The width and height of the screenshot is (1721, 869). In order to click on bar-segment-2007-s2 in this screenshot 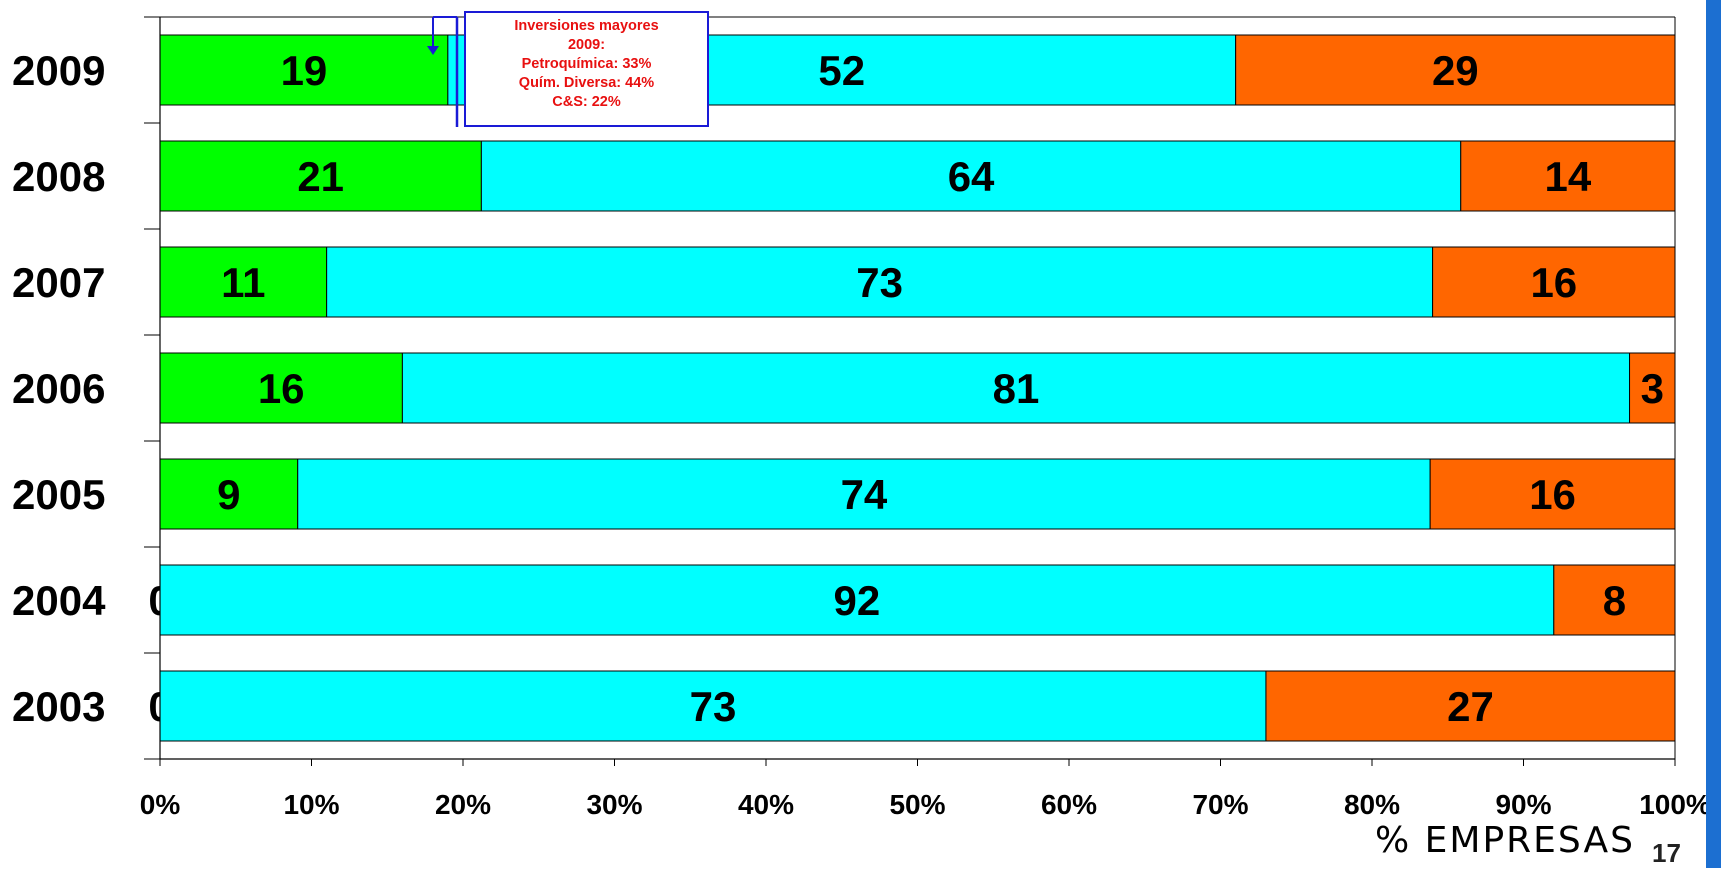, I will do `click(880, 282)`.